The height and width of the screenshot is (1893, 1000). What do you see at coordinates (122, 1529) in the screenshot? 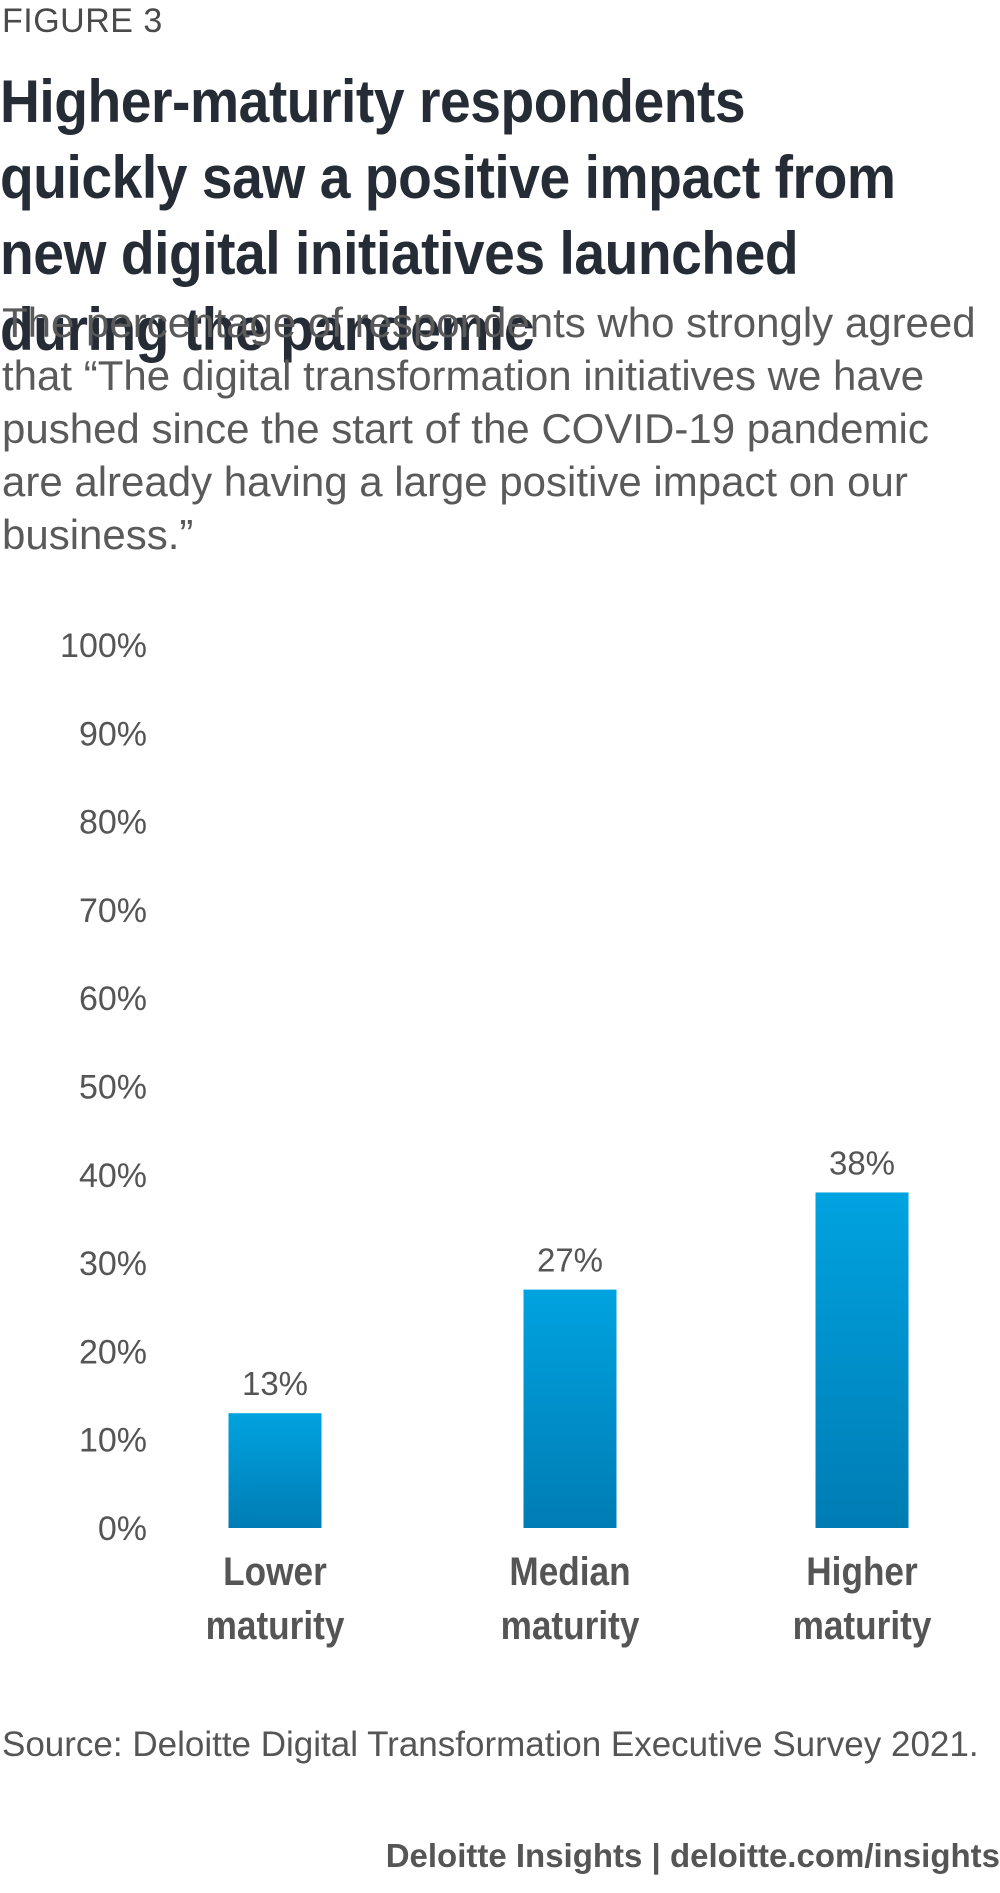
I see `y-tick-label: 0%` at bounding box center [122, 1529].